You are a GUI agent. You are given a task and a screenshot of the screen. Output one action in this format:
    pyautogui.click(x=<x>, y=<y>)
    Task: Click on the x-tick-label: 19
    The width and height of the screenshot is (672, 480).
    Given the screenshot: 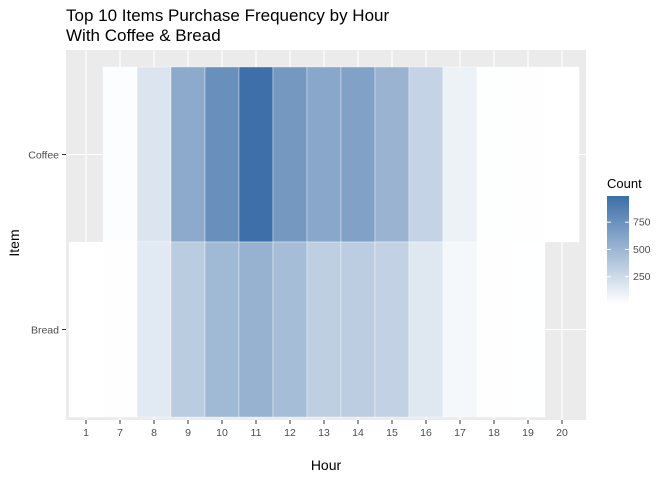 What is the action you would take?
    pyautogui.click(x=528, y=433)
    